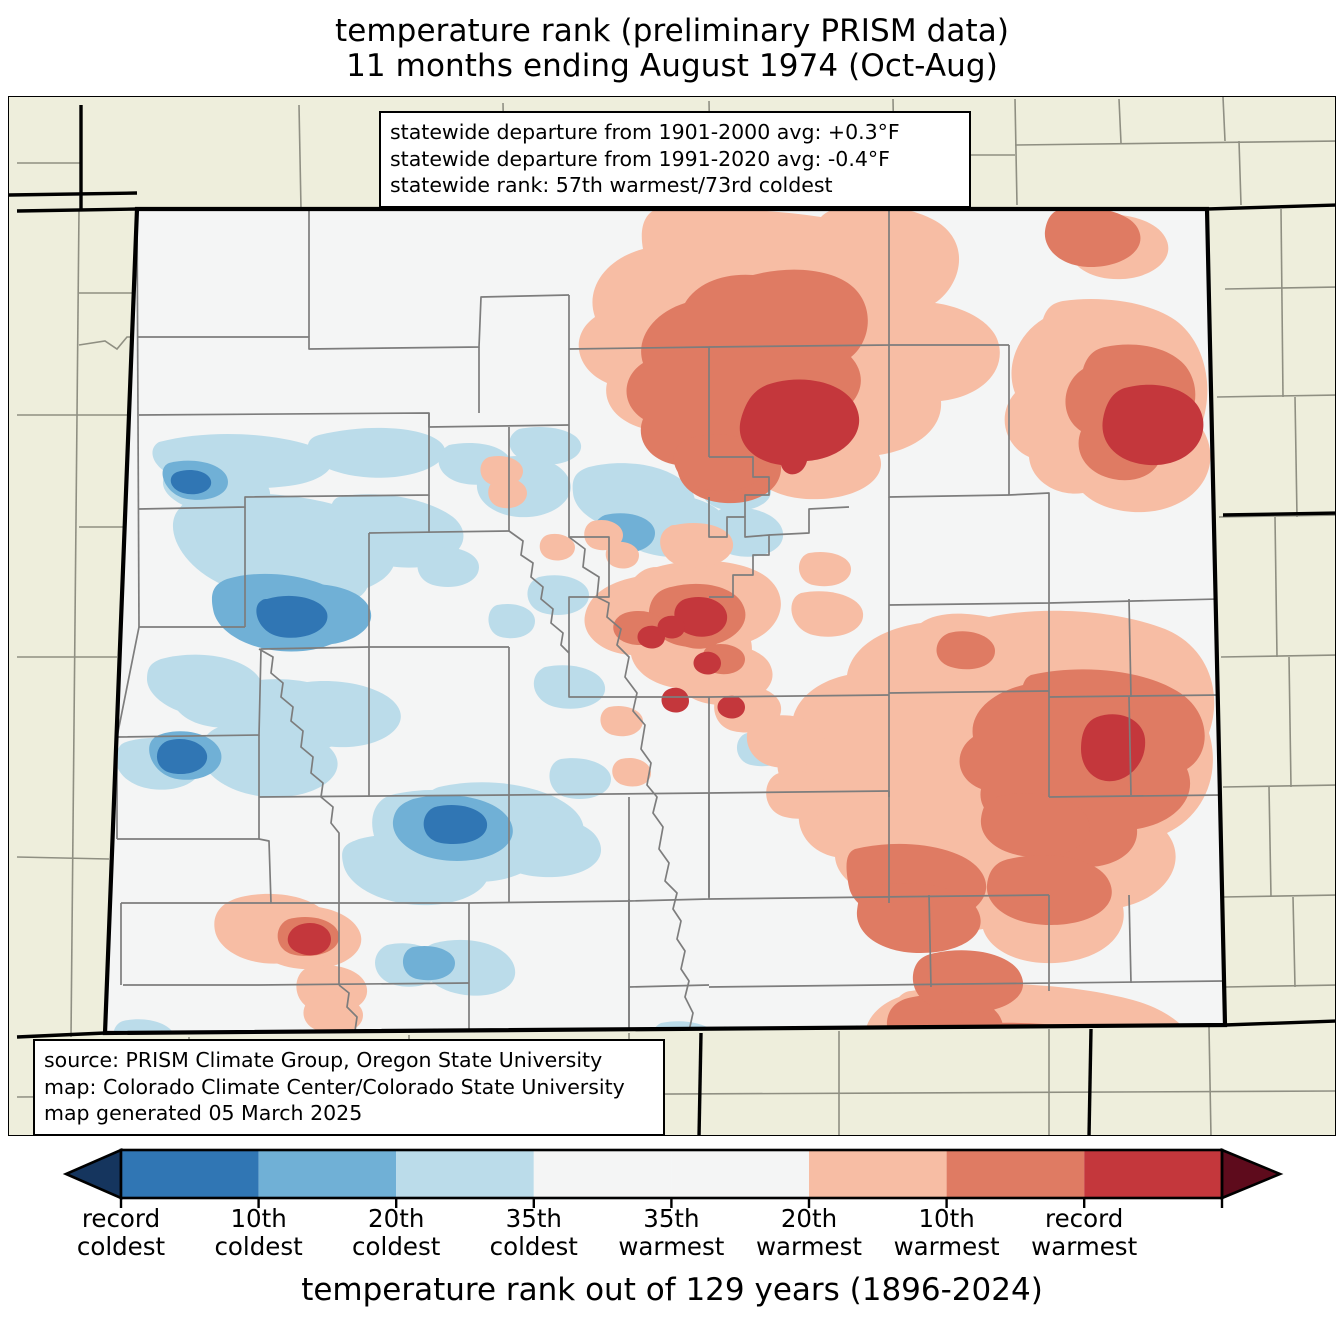 This screenshot has height=1332, width=1344. I want to click on class-10th-coldest, so click(322, 657).